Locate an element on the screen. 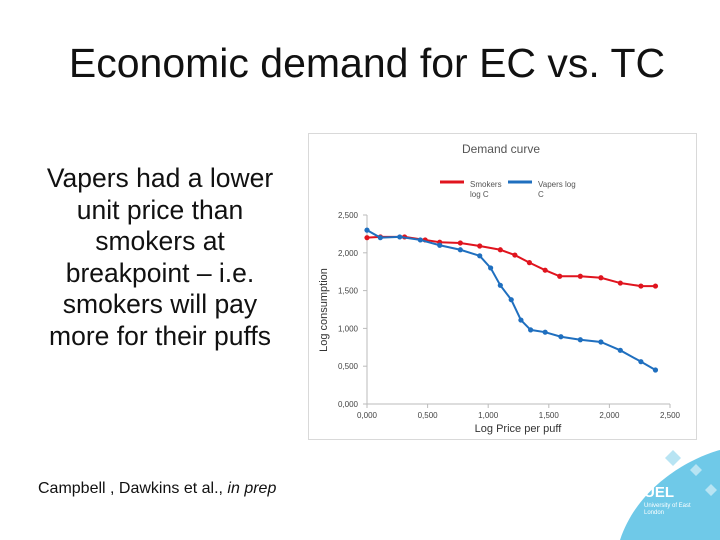 The height and width of the screenshot is (540, 720). citation-italic: in prep is located at coordinates (252, 488).